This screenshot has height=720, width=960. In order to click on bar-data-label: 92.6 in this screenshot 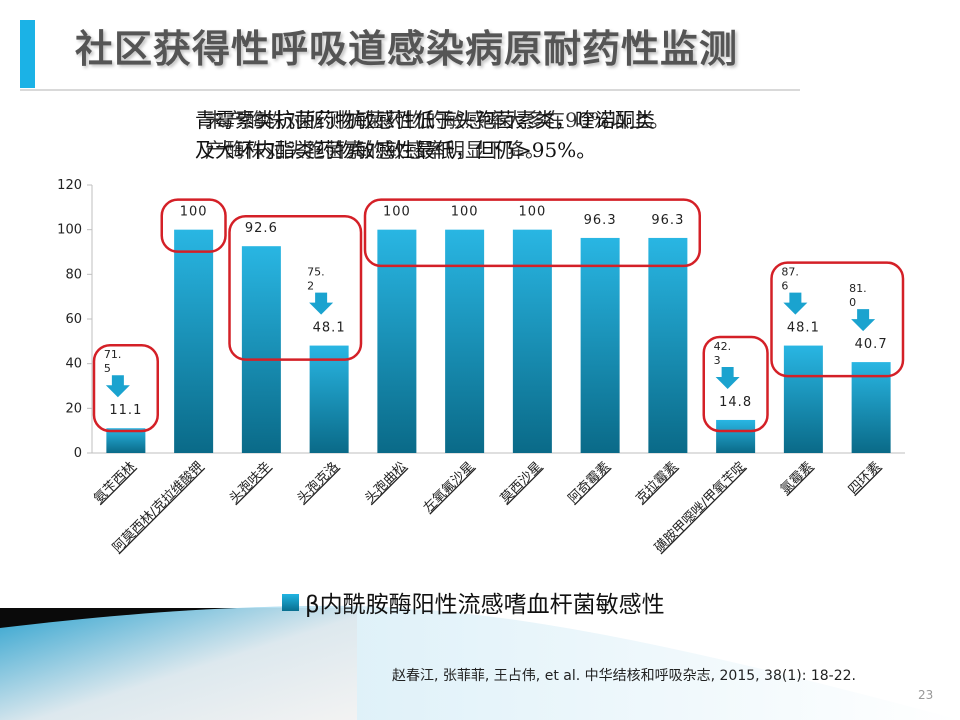, I will do `click(261, 228)`.